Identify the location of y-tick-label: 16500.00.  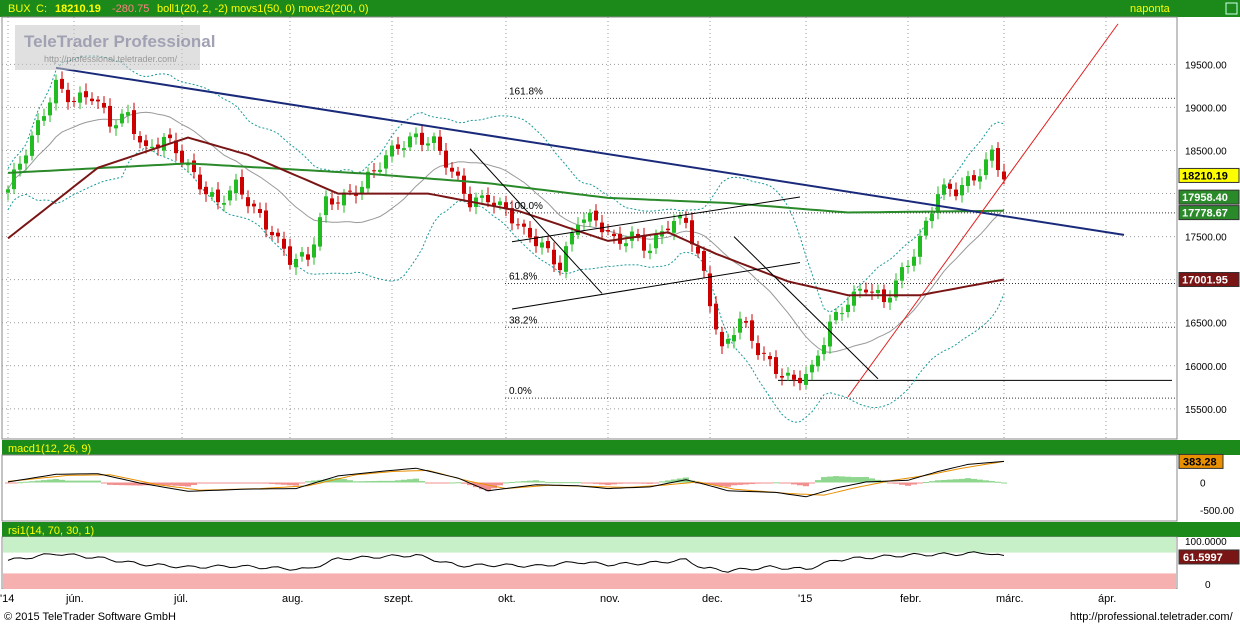
(1206, 324).